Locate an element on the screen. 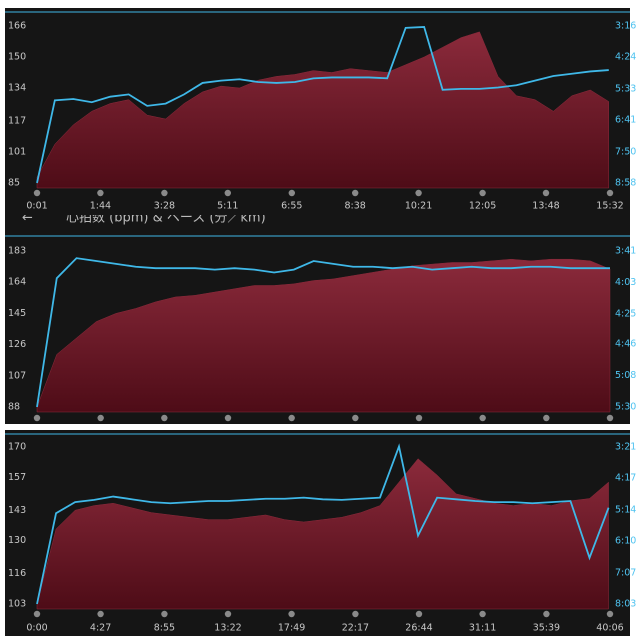 This screenshot has width=640, height=640. x-tick-label: 4:27 is located at coordinates (100, 628).